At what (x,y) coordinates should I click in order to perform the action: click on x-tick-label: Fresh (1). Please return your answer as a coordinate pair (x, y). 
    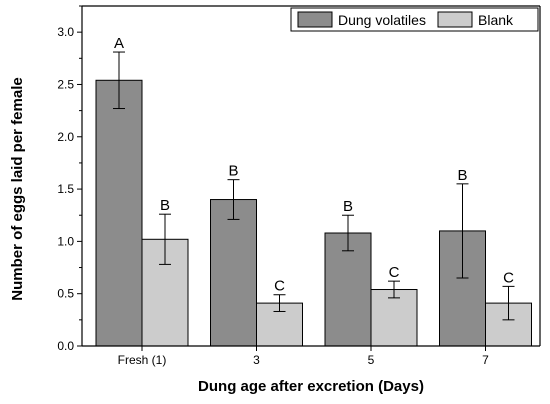
    Looking at the image, I should click on (142, 360).